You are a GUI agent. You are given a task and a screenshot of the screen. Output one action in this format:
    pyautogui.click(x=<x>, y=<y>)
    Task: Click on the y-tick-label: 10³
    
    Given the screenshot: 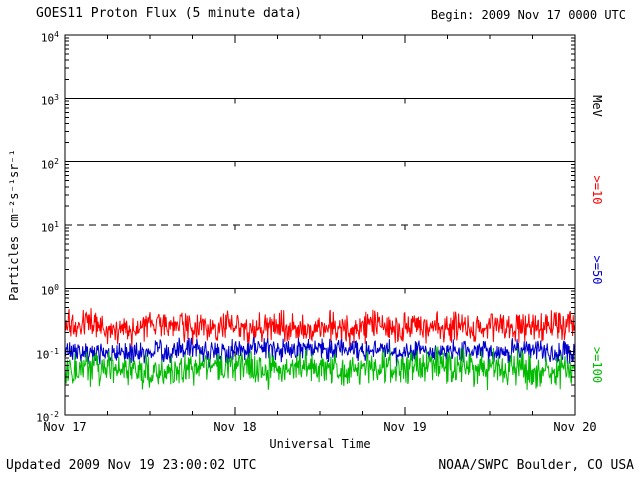 What is the action you would take?
    pyautogui.click(x=49, y=100)
    